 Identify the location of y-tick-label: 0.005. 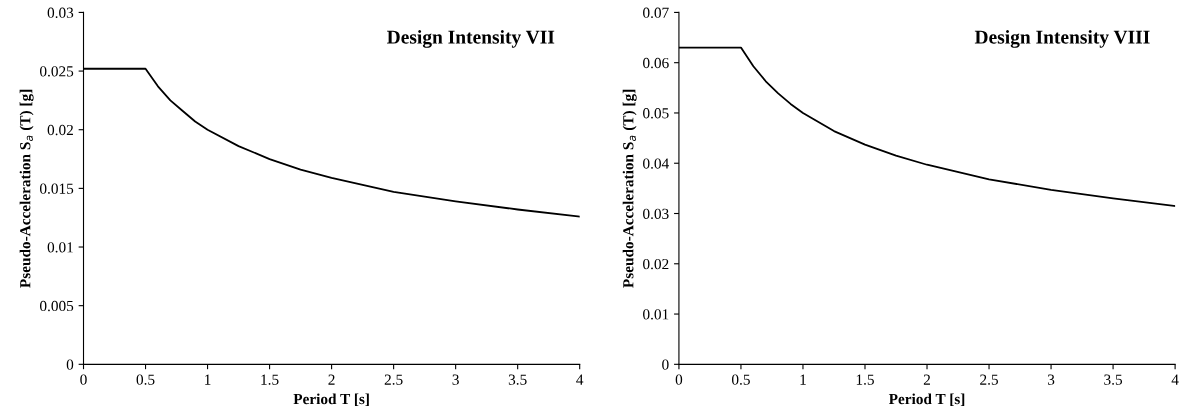
(57, 306).